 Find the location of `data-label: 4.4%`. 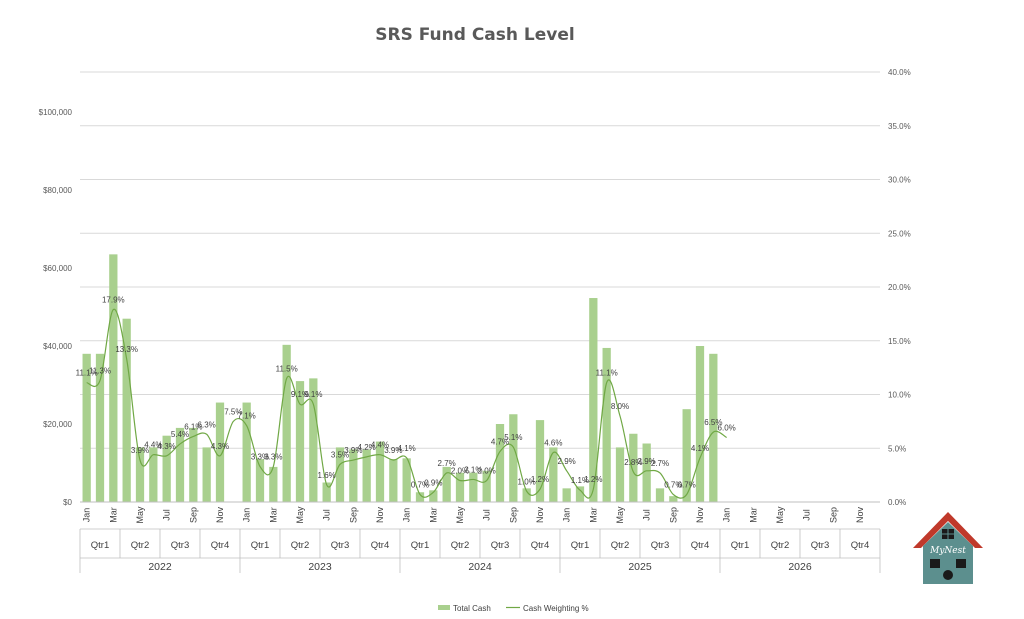

data-label: 4.4% is located at coordinates (380, 445).